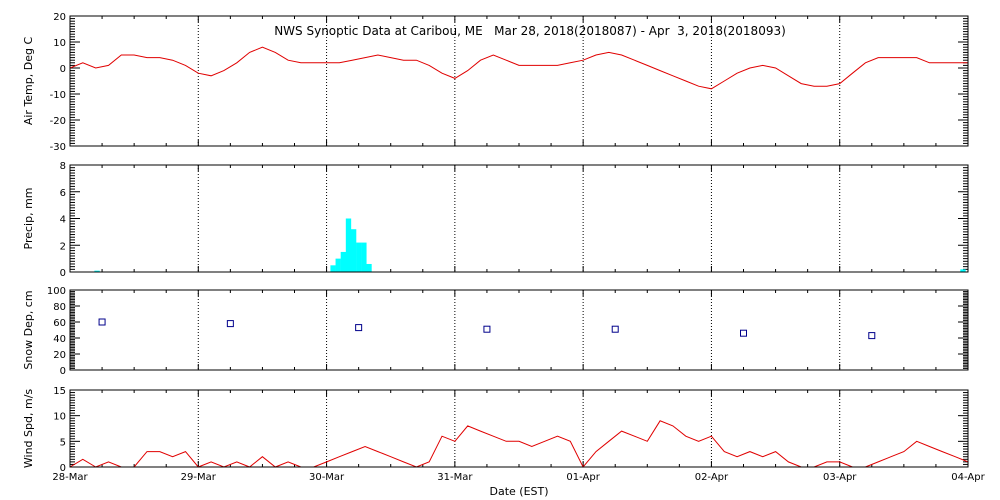 The image size is (1000, 500). What do you see at coordinates (518, 491) in the screenshot?
I see `x-axis-title: Date (EST)` at bounding box center [518, 491].